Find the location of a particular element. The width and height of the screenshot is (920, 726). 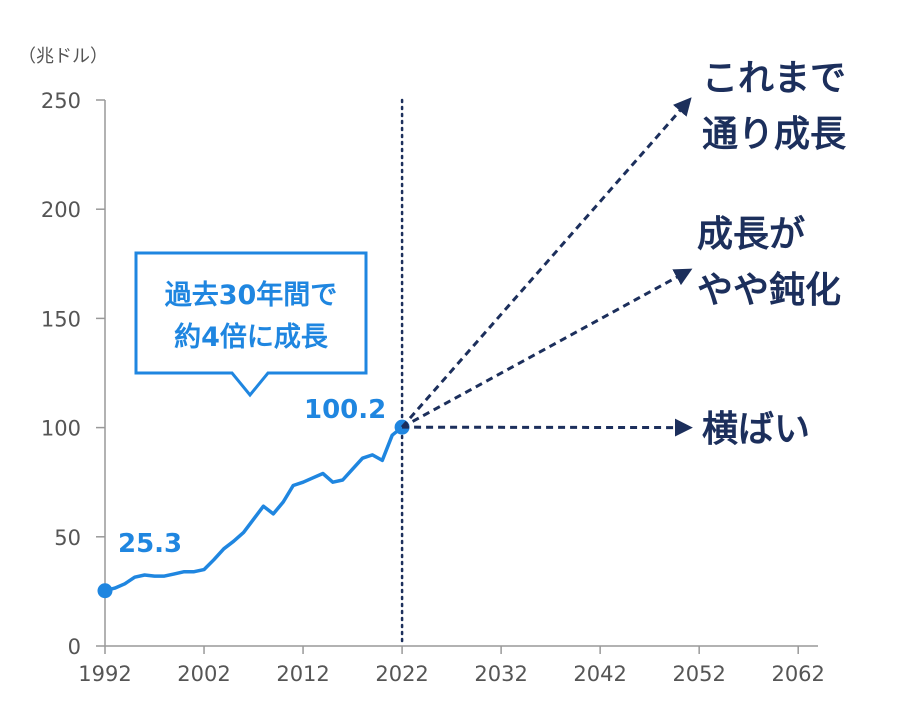

y-axis-unit-label: （兆ドル） is located at coordinates (63, 56).